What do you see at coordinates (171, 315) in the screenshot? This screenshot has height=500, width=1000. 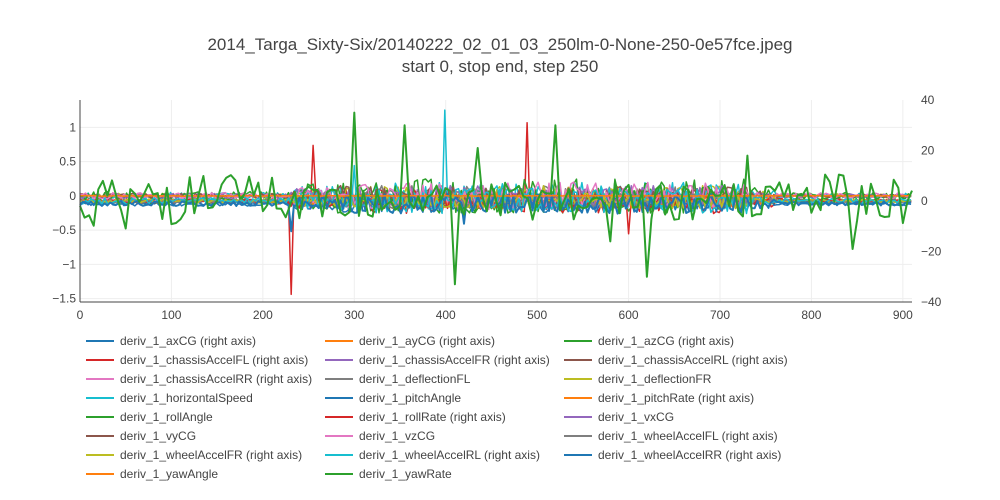 I see `x-tick-label: 100` at bounding box center [171, 315].